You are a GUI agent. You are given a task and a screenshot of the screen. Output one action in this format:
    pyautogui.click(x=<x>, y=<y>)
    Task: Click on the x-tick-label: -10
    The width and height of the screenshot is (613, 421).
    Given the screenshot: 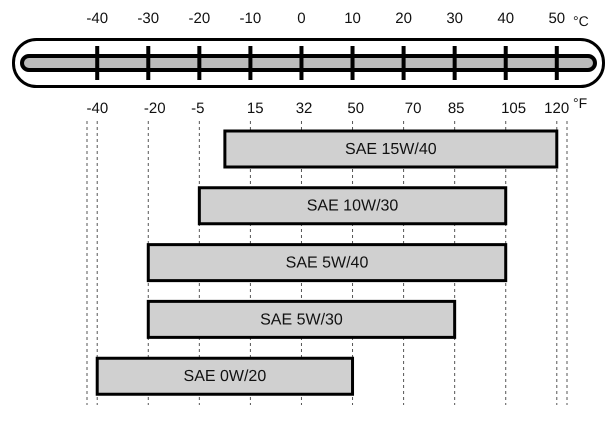 What is the action you would take?
    pyautogui.click(x=251, y=18)
    